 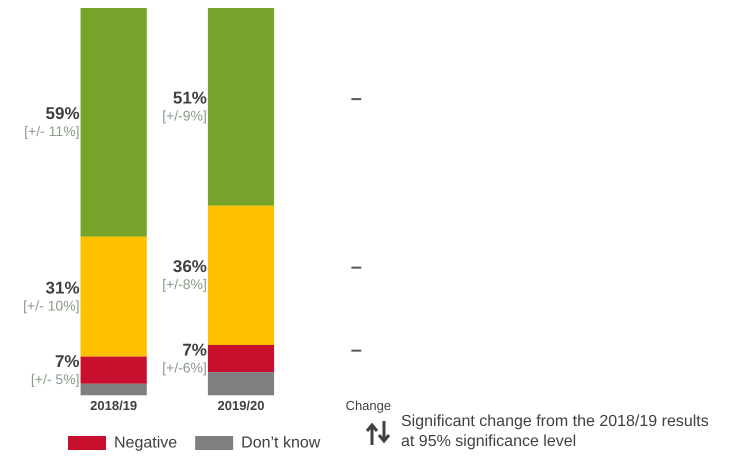 I want to click on annotation: 31%, so click(x=63, y=288).